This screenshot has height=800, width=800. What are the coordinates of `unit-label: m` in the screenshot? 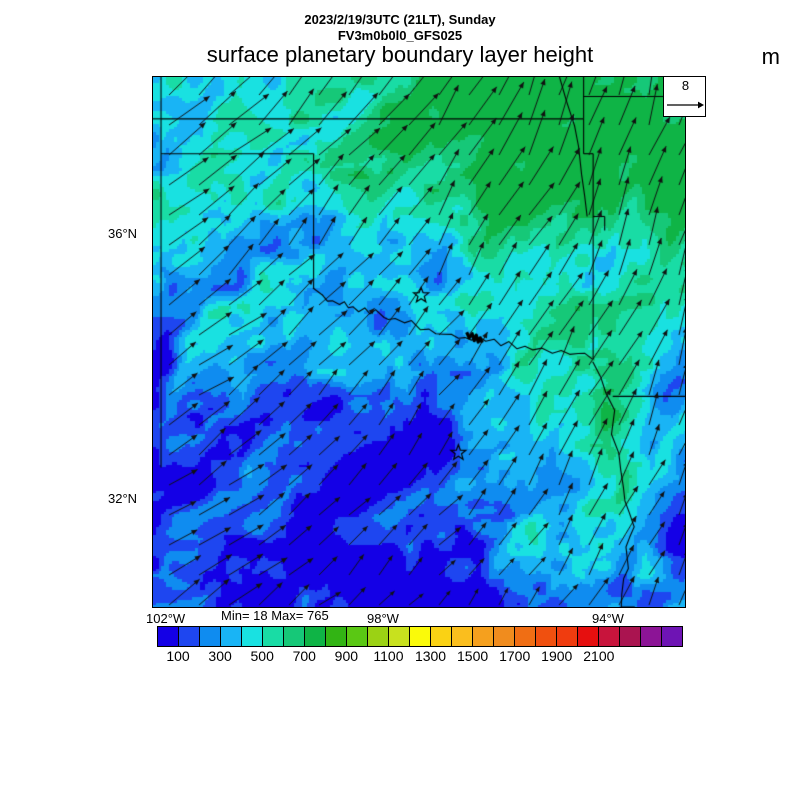 It's located at (770, 56).